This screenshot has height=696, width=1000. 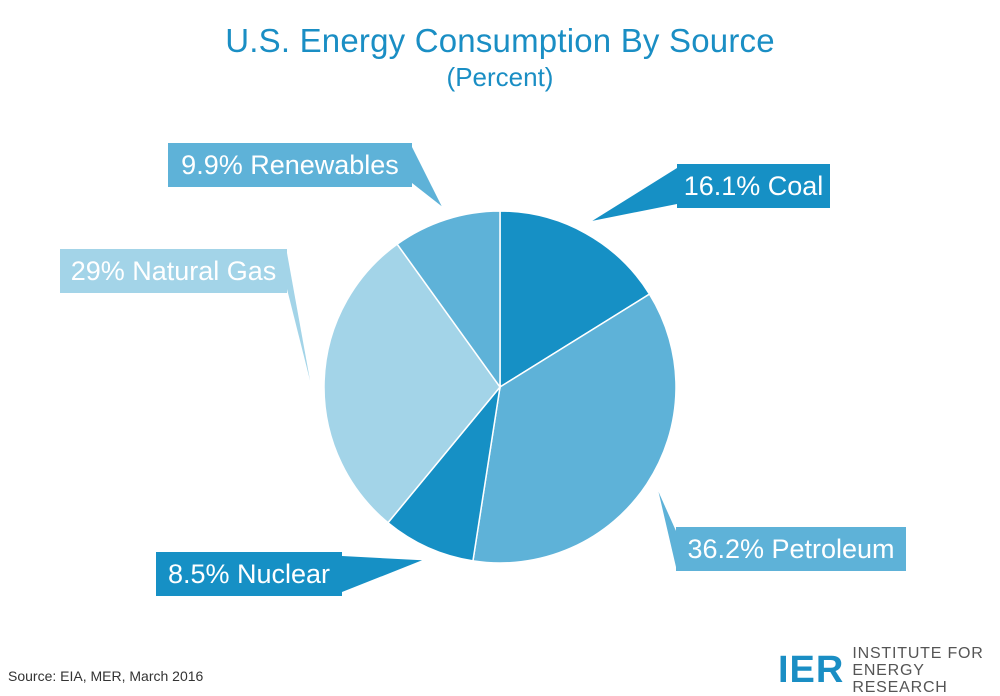 I want to click on label-renewables: 9.9% Renewables, so click(x=290, y=165).